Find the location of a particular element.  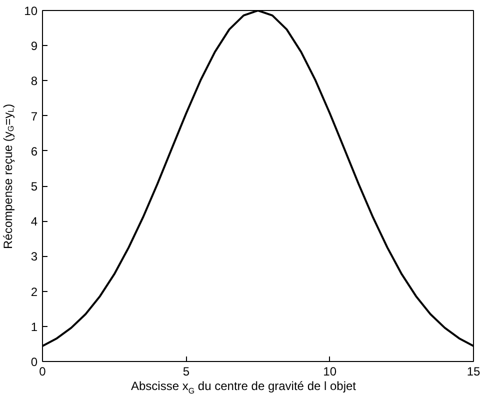

y-tick-label: 4 is located at coordinates (34, 221).